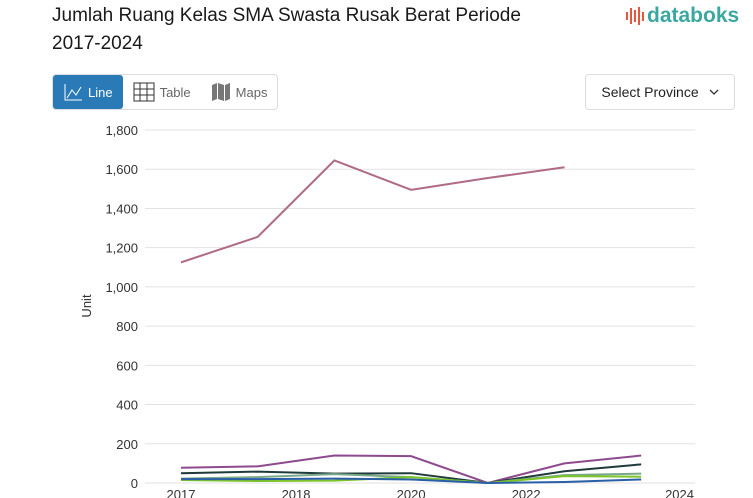 Image resolution: width=753 pixels, height=498 pixels. I want to click on y-tick-label: 200, so click(127, 444).